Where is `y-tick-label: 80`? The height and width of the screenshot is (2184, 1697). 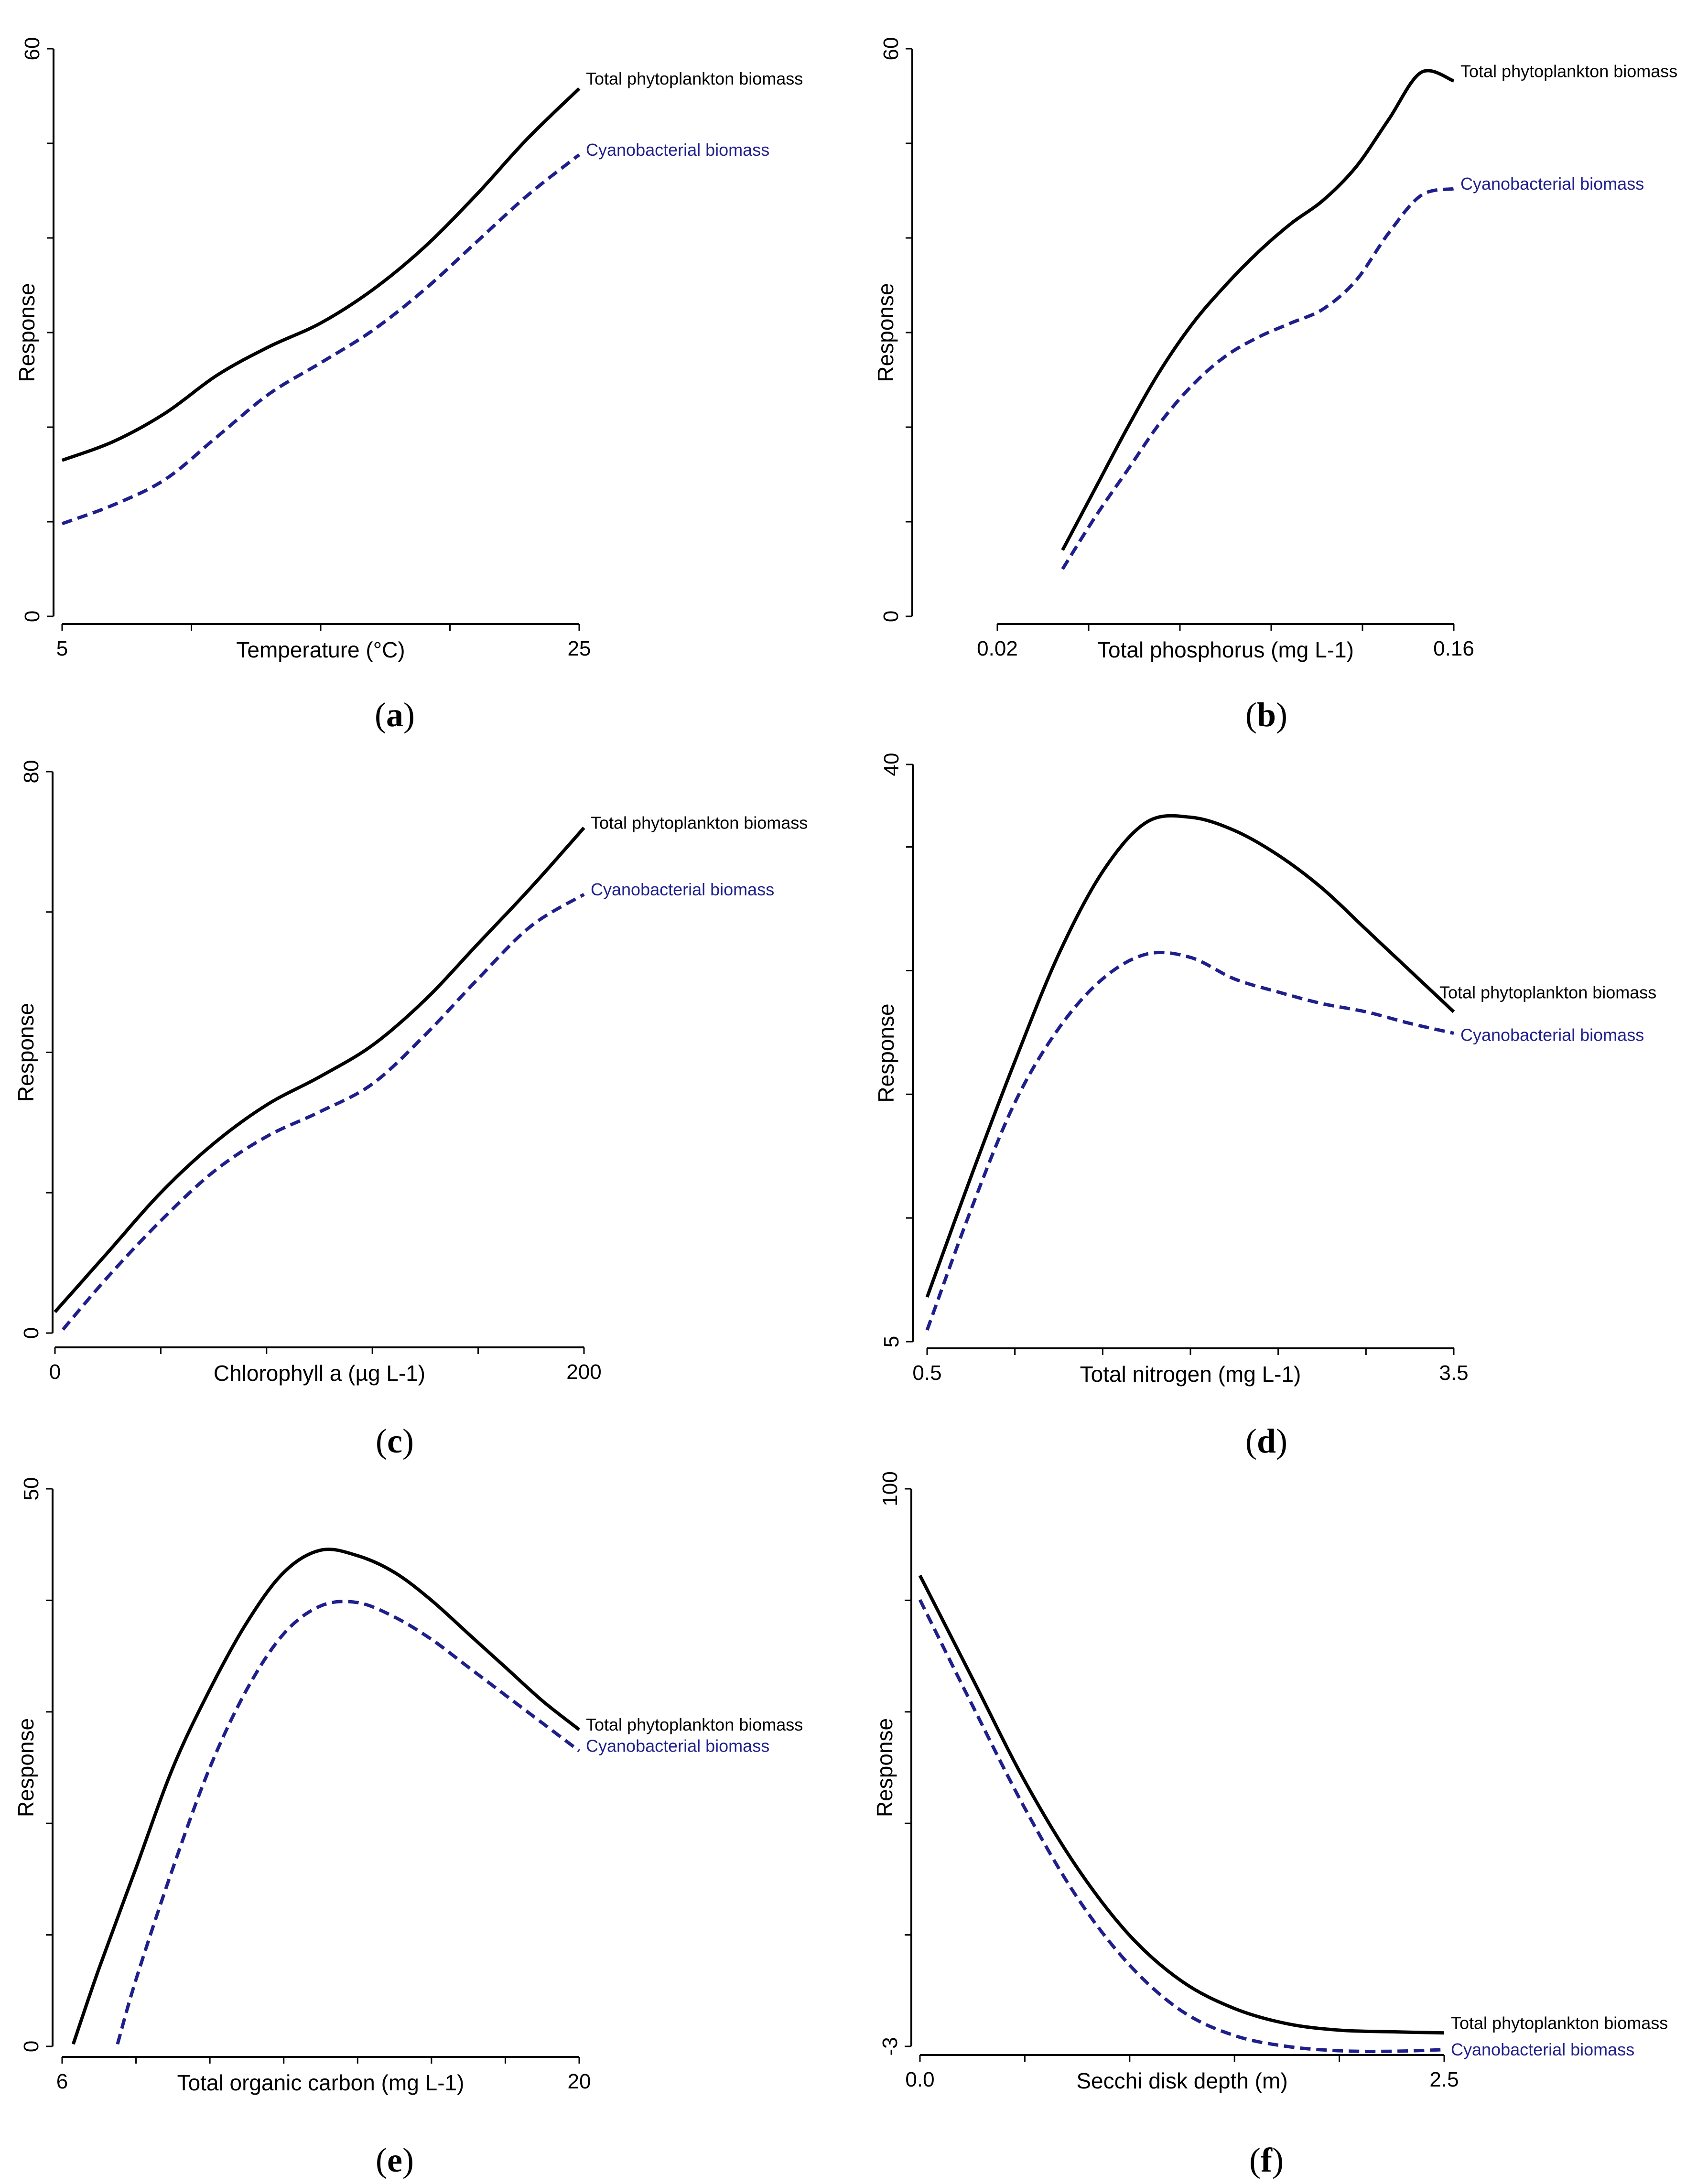
y-tick-label: 80 is located at coordinates (31, 772).